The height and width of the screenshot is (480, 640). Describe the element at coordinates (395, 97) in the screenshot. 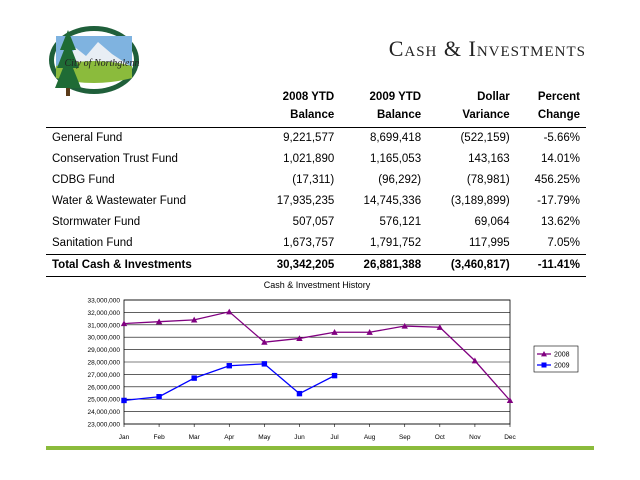

I see `column-header-line1: 2009 YTD` at that location.